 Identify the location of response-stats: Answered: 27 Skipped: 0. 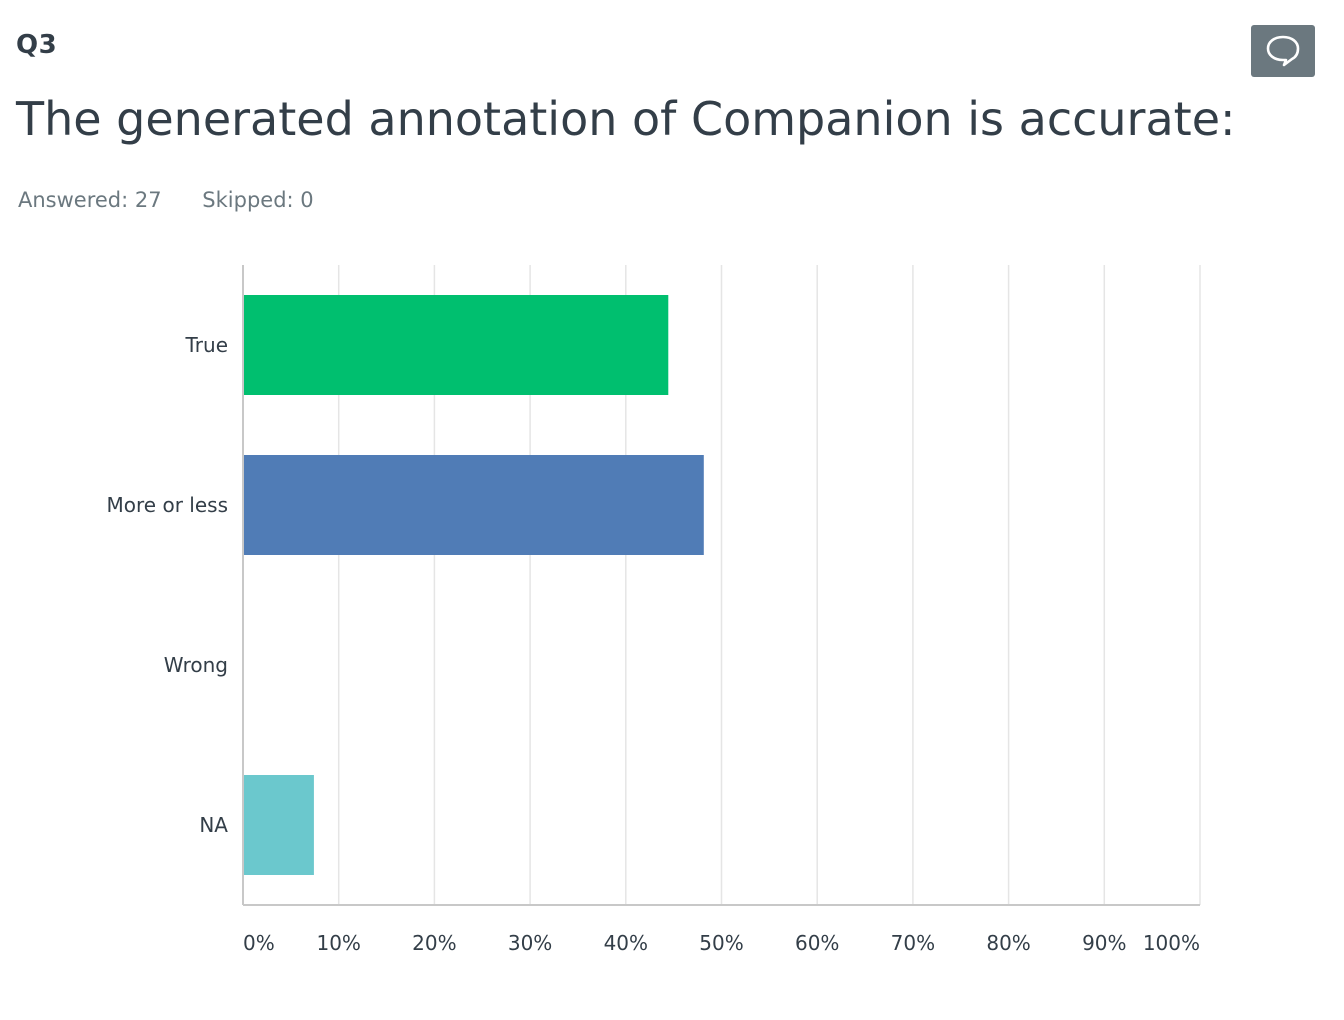
(166, 200).